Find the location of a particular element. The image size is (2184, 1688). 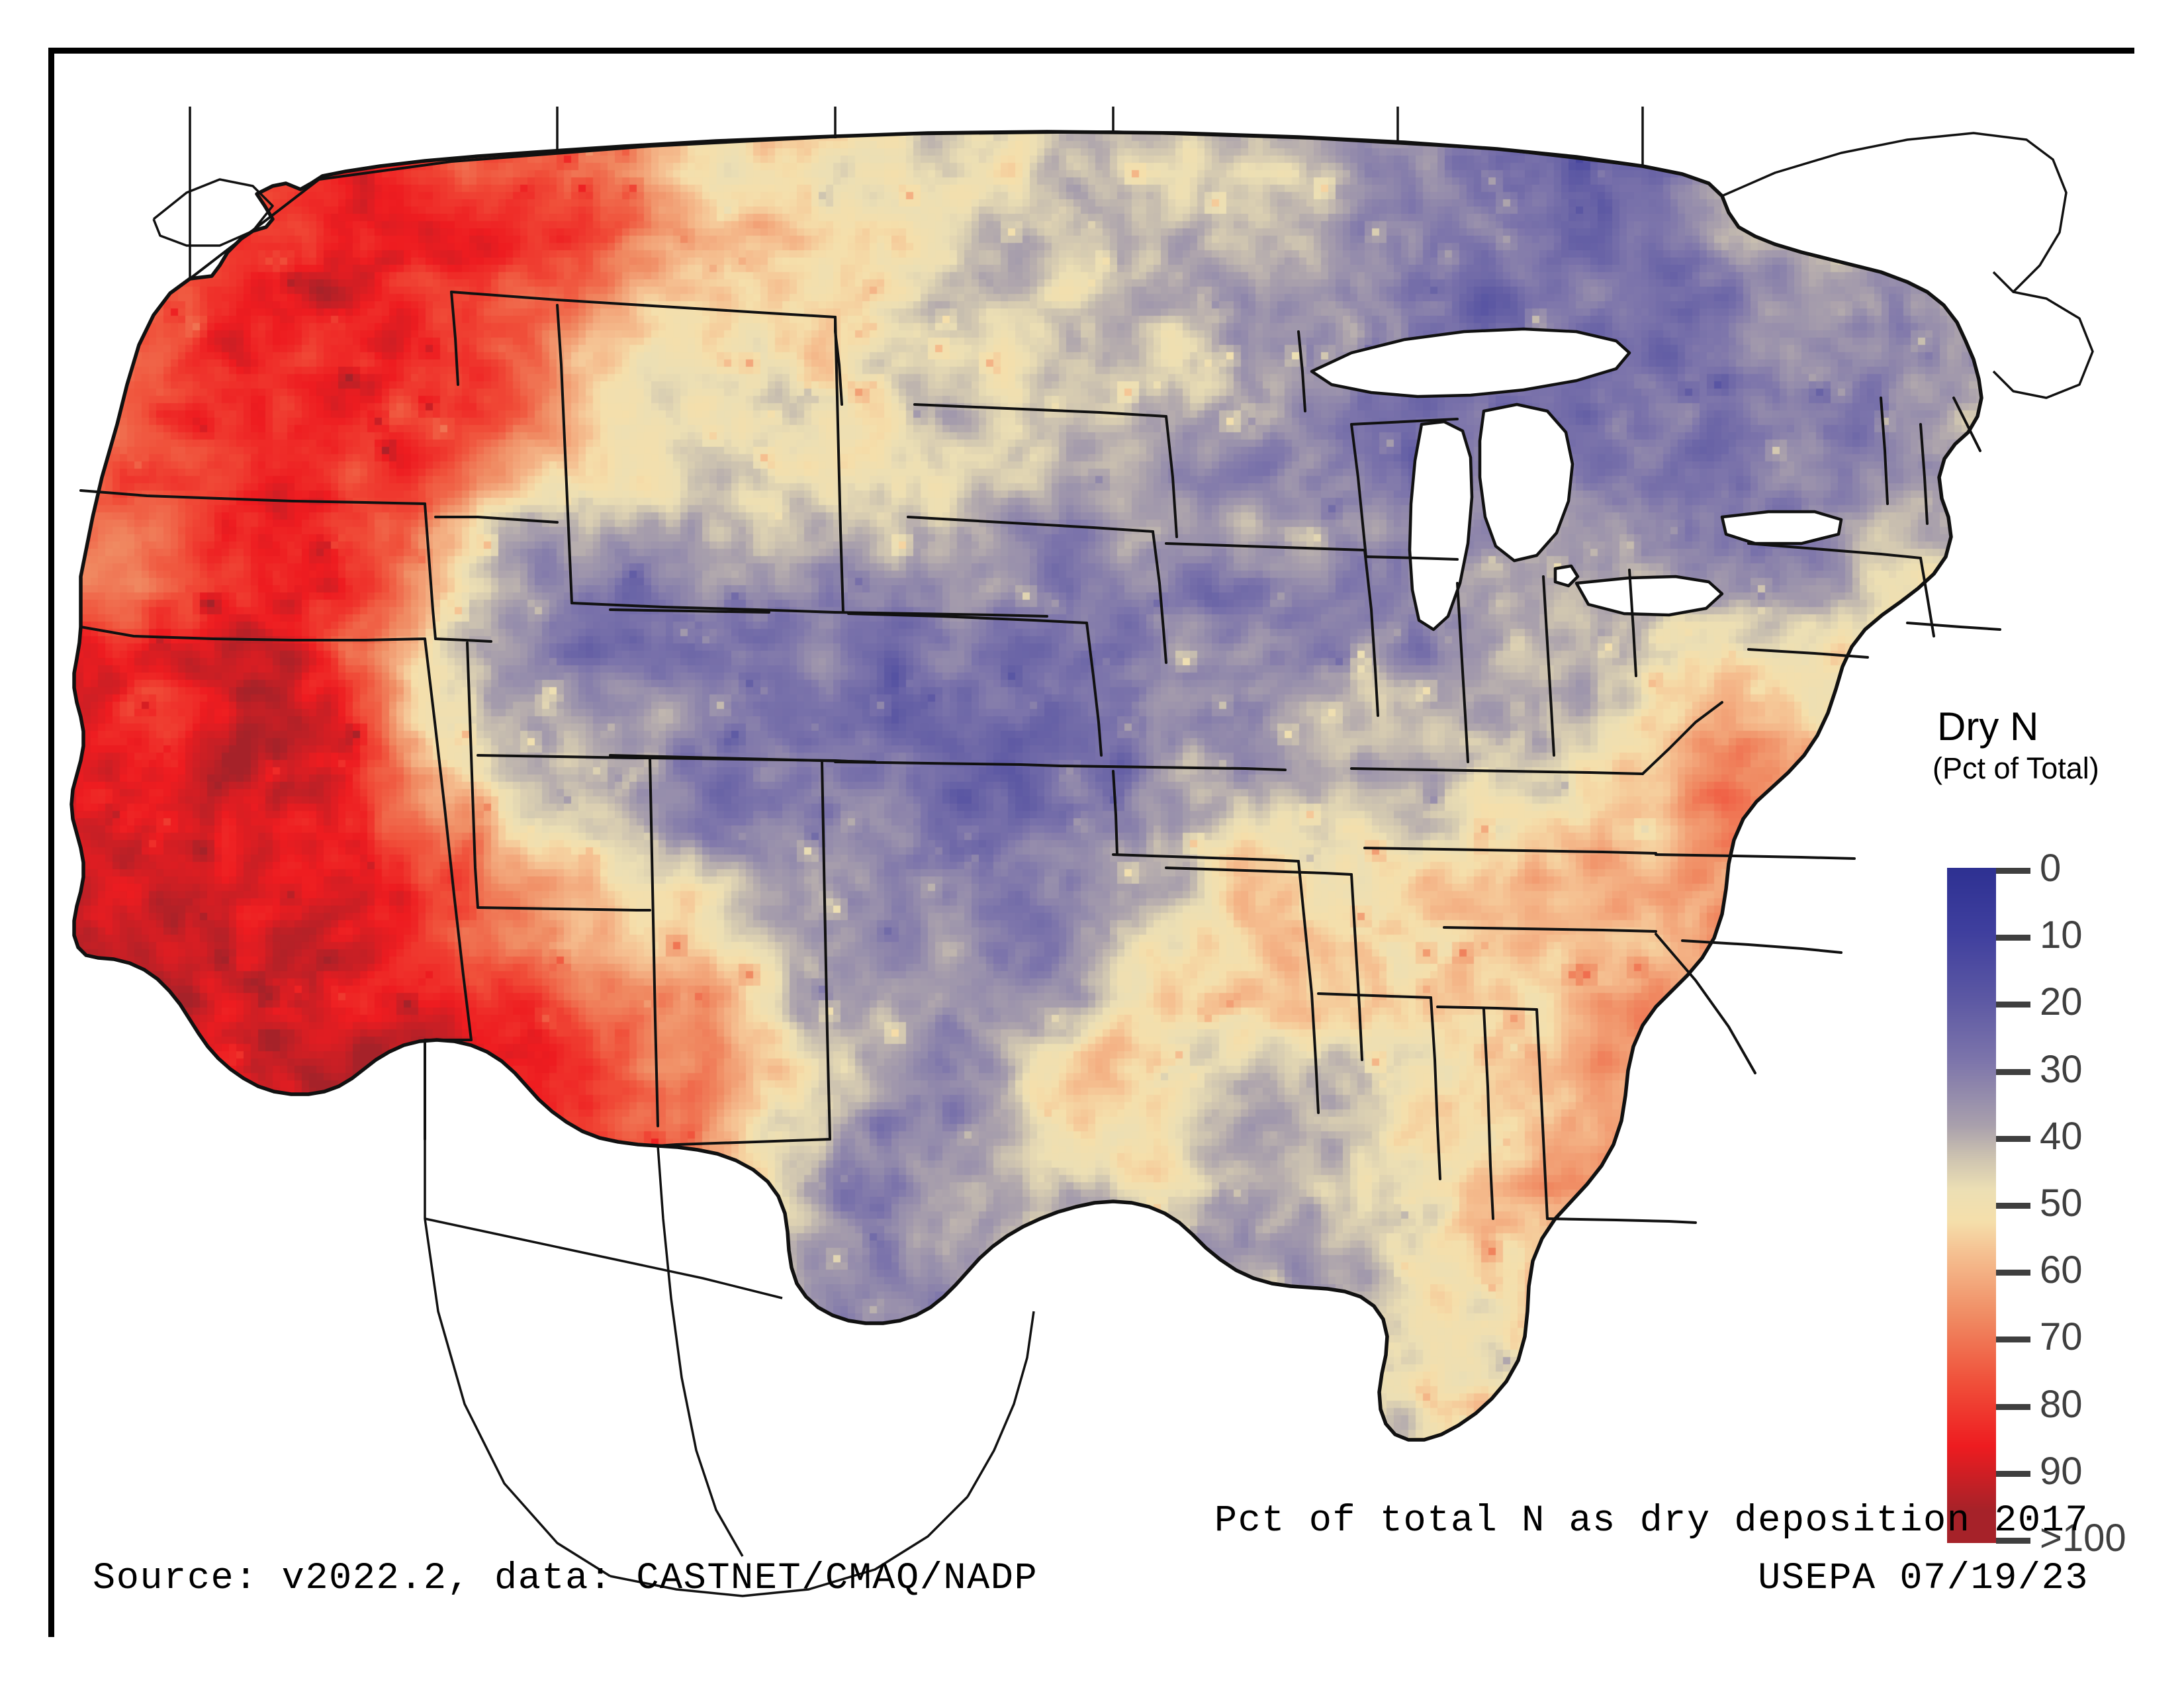

colorbar-group: 0 10 20 30 40 50 60 70 80 90 >100 is located at coordinates (2059, 1203).